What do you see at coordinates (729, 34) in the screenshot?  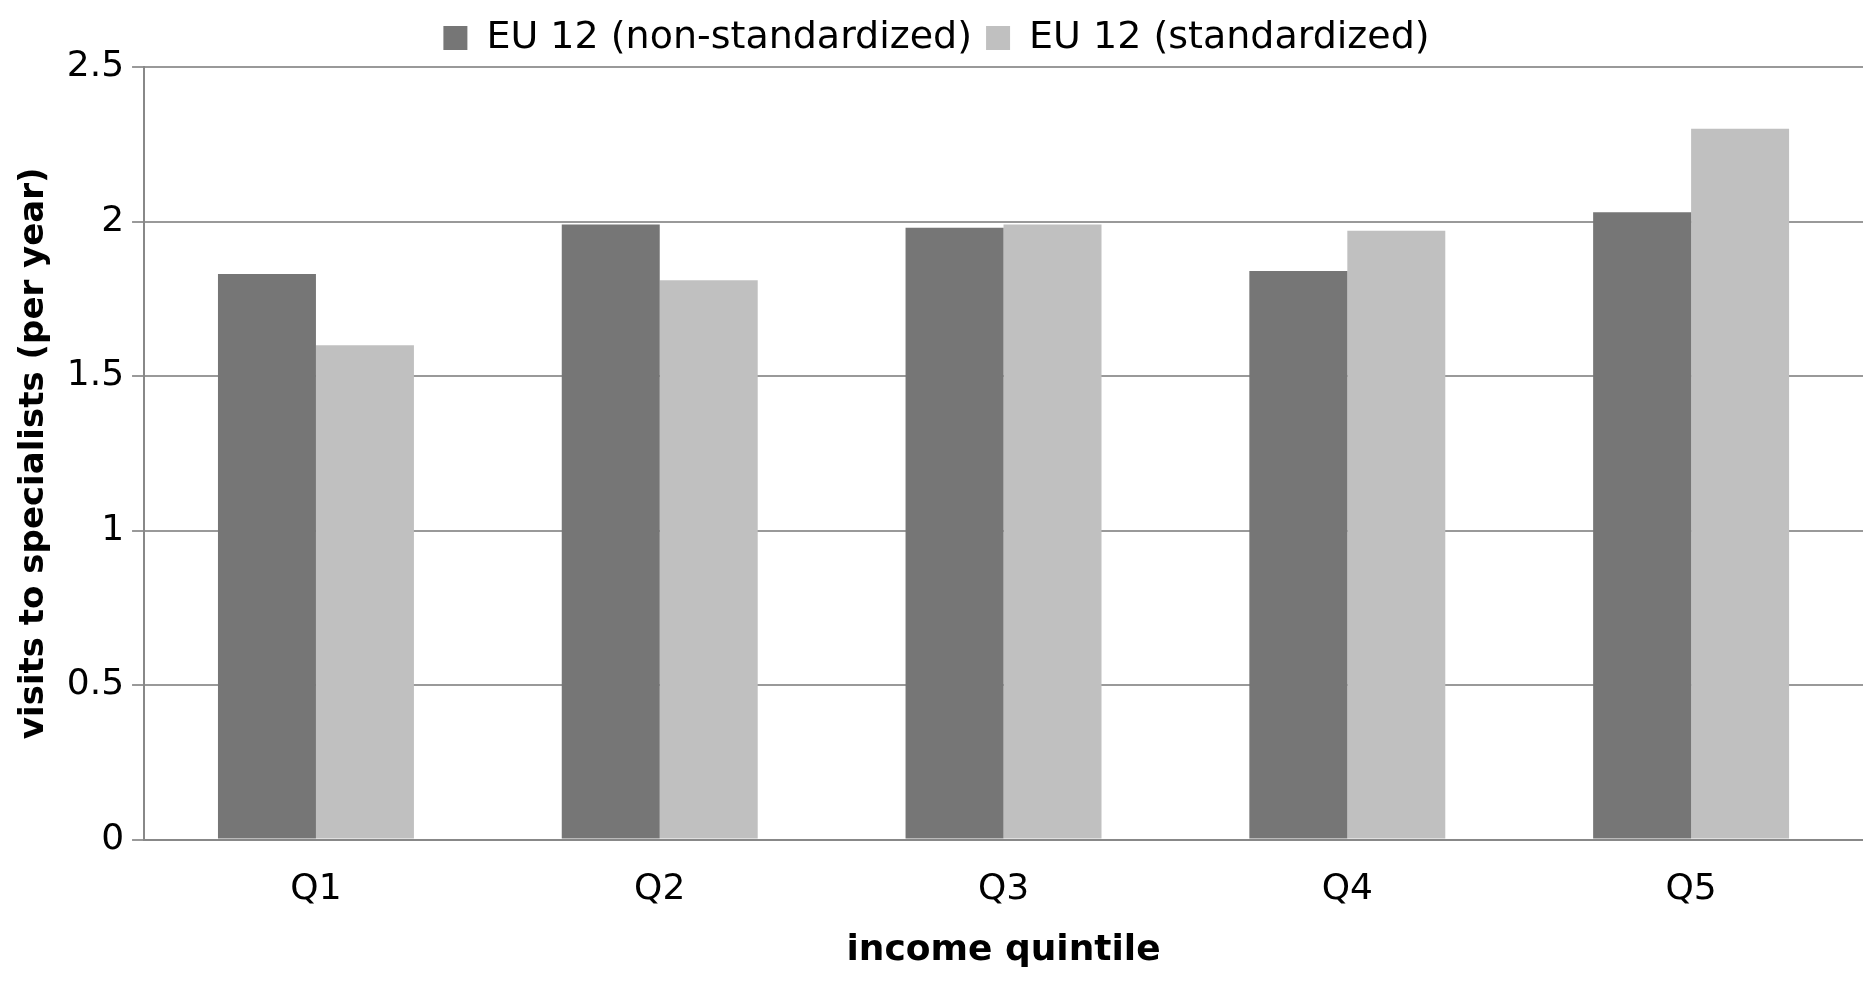 I see `legend-label: EU 12 (non-standardized)` at bounding box center [729, 34].